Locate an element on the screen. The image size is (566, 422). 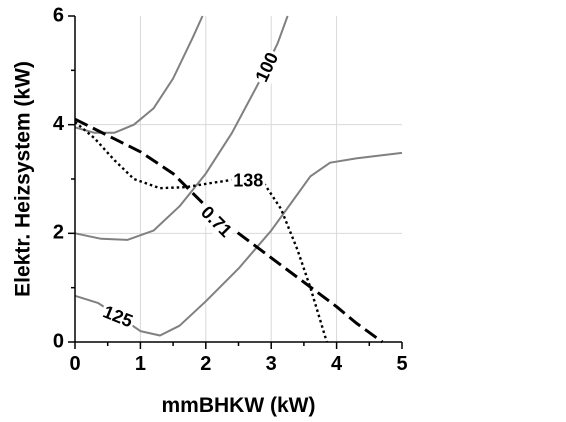
x-tick-label: 4 is located at coordinates (337, 364).